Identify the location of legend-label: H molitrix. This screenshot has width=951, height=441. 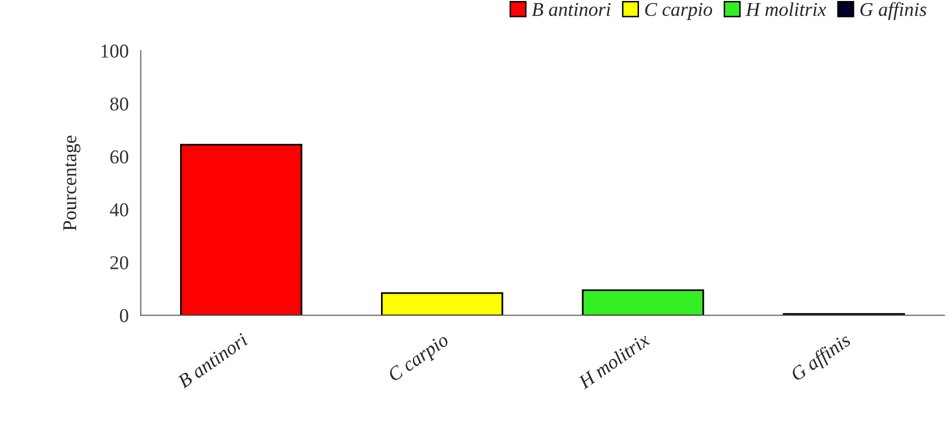
(786, 9).